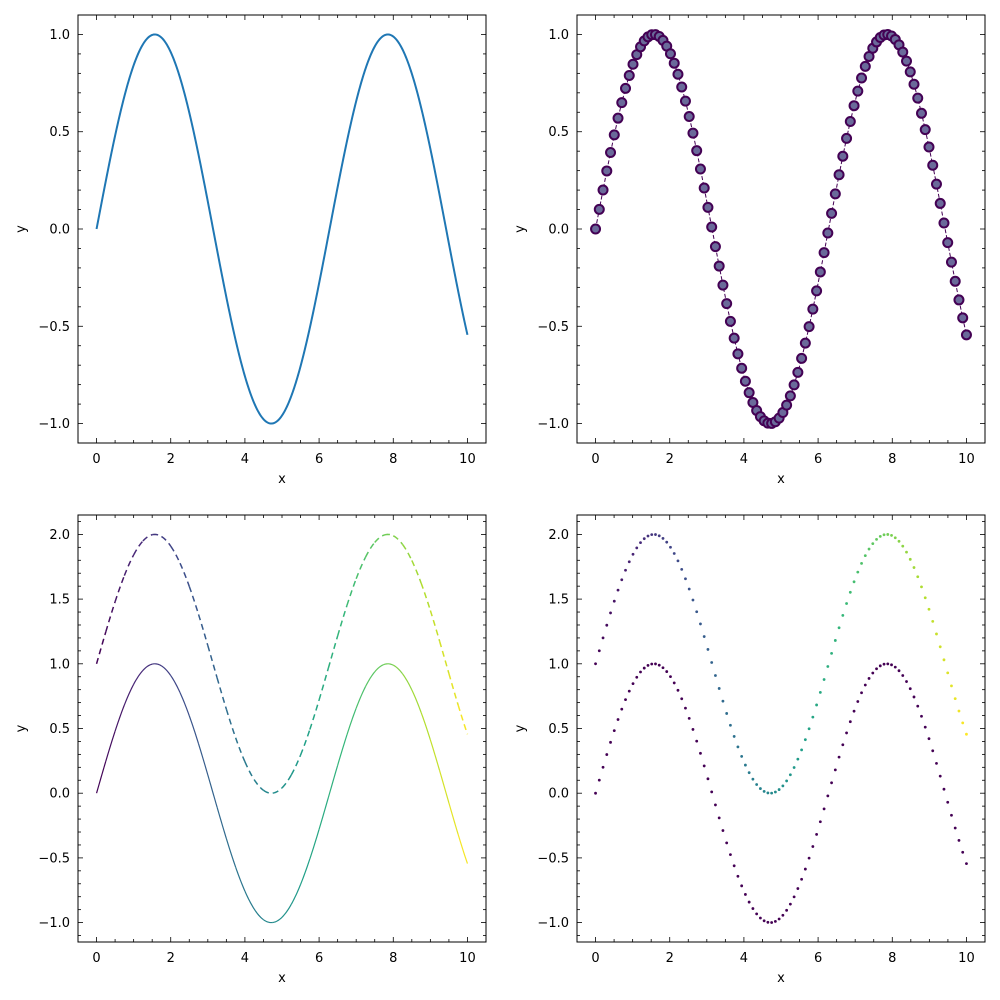  I want to click on y-tick-label: −0.5, so click(553, 327).